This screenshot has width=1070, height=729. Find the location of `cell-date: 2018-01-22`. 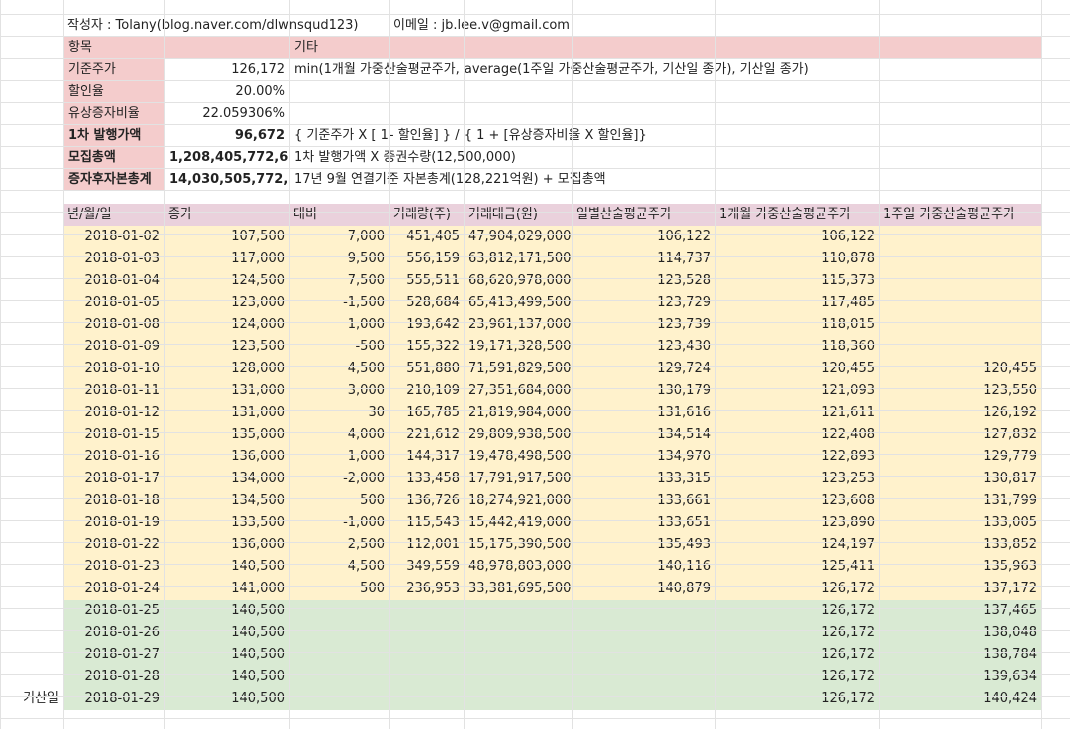

cell-date: 2018-01-22 is located at coordinates (113, 545).